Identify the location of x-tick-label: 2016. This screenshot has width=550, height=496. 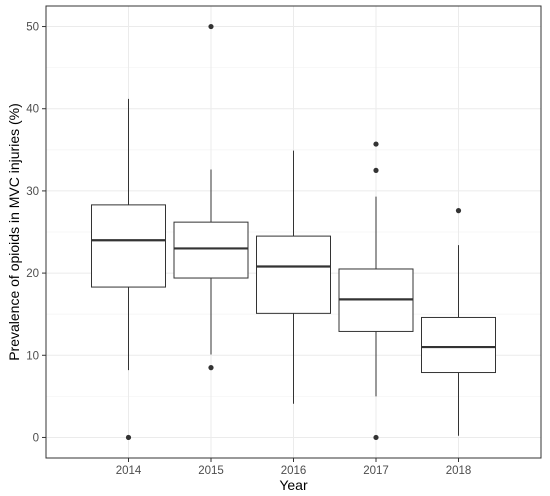
(294, 471).